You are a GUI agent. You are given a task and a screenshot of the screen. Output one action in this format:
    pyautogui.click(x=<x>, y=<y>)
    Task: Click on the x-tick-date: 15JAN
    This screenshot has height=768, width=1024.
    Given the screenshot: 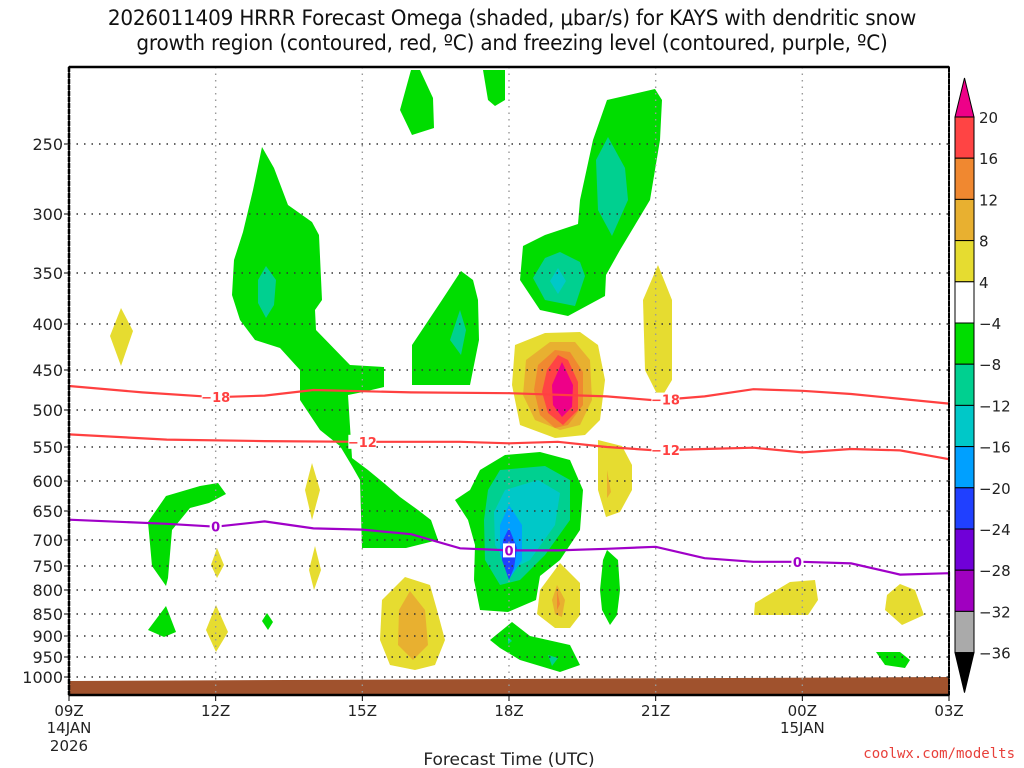 What is the action you would take?
    pyautogui.click(x=802, y=728)
    